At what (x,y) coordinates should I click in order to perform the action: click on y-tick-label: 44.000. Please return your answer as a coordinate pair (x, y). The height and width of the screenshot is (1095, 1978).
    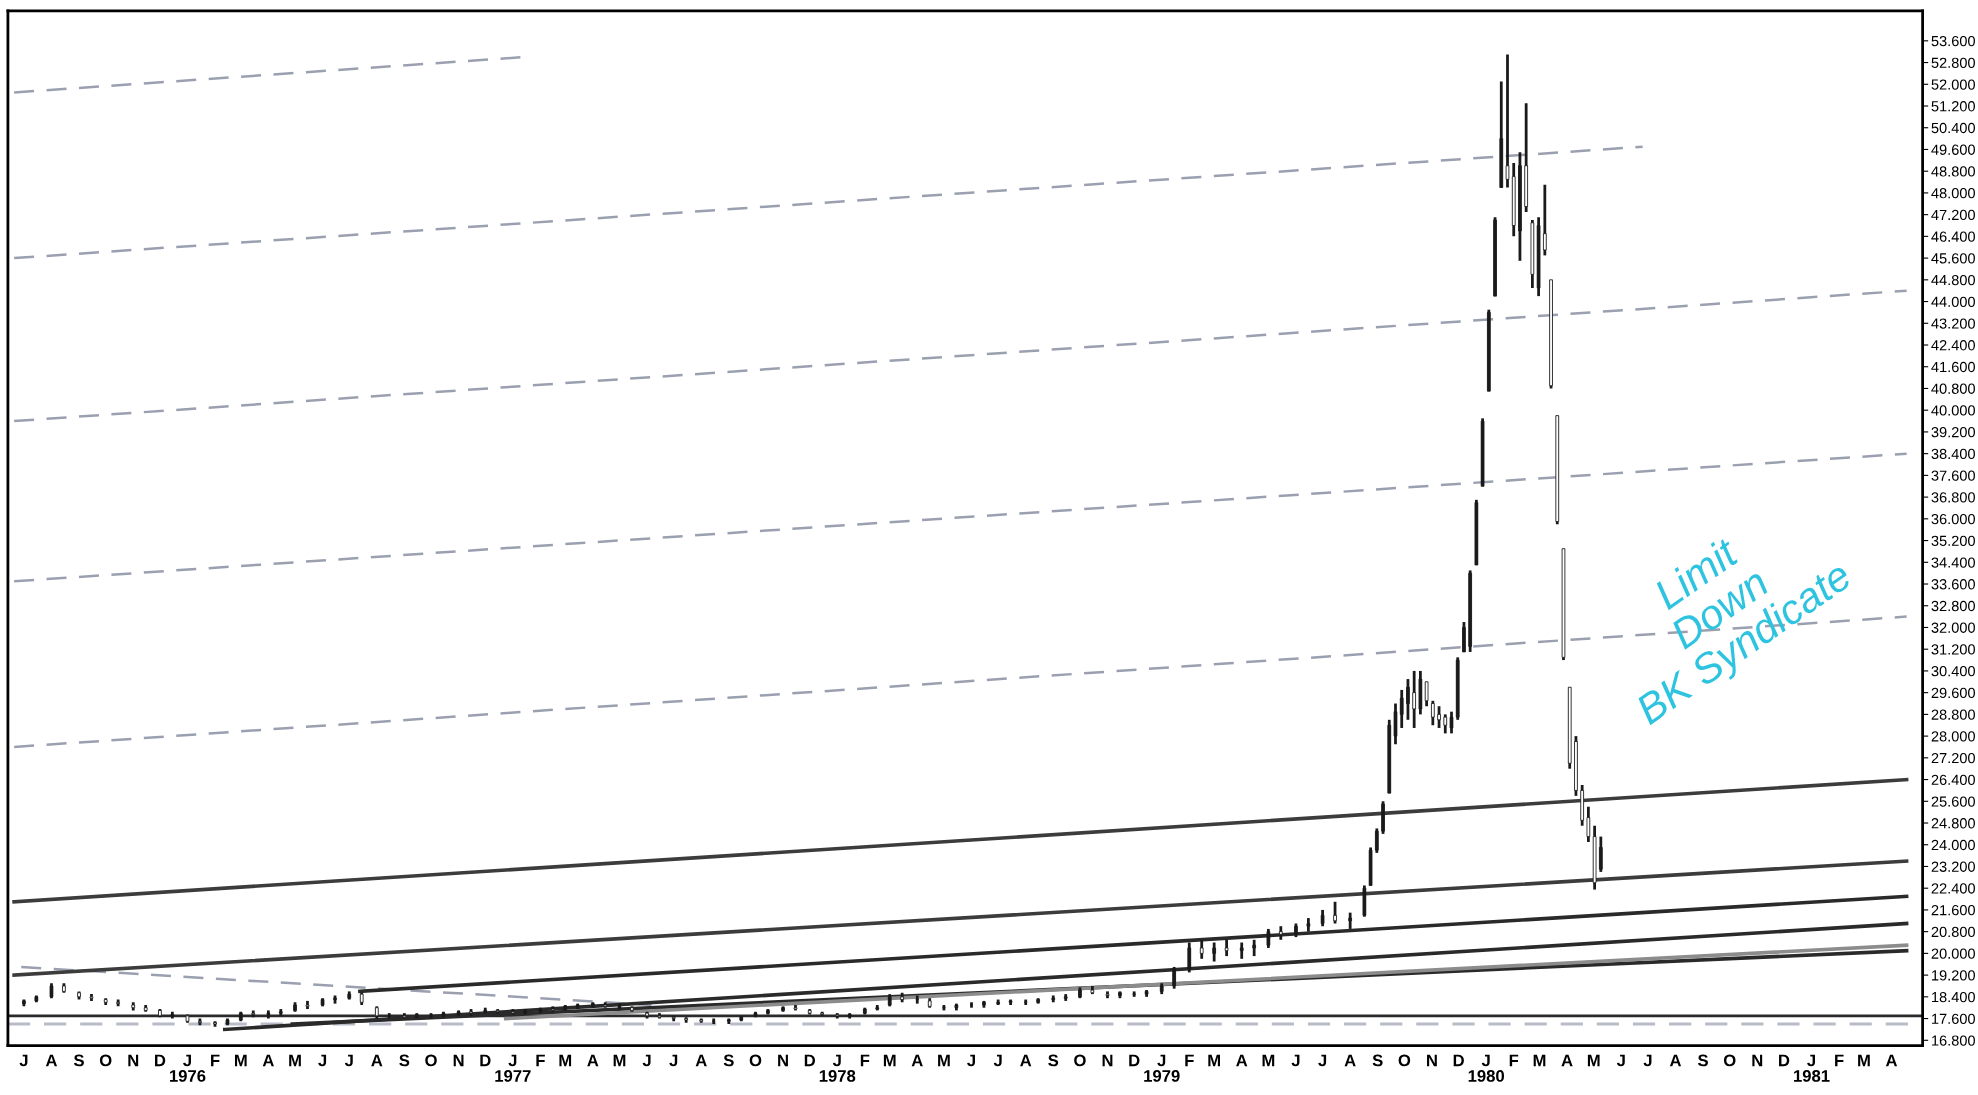
    Looking at the image, I should click on (1953, 301).